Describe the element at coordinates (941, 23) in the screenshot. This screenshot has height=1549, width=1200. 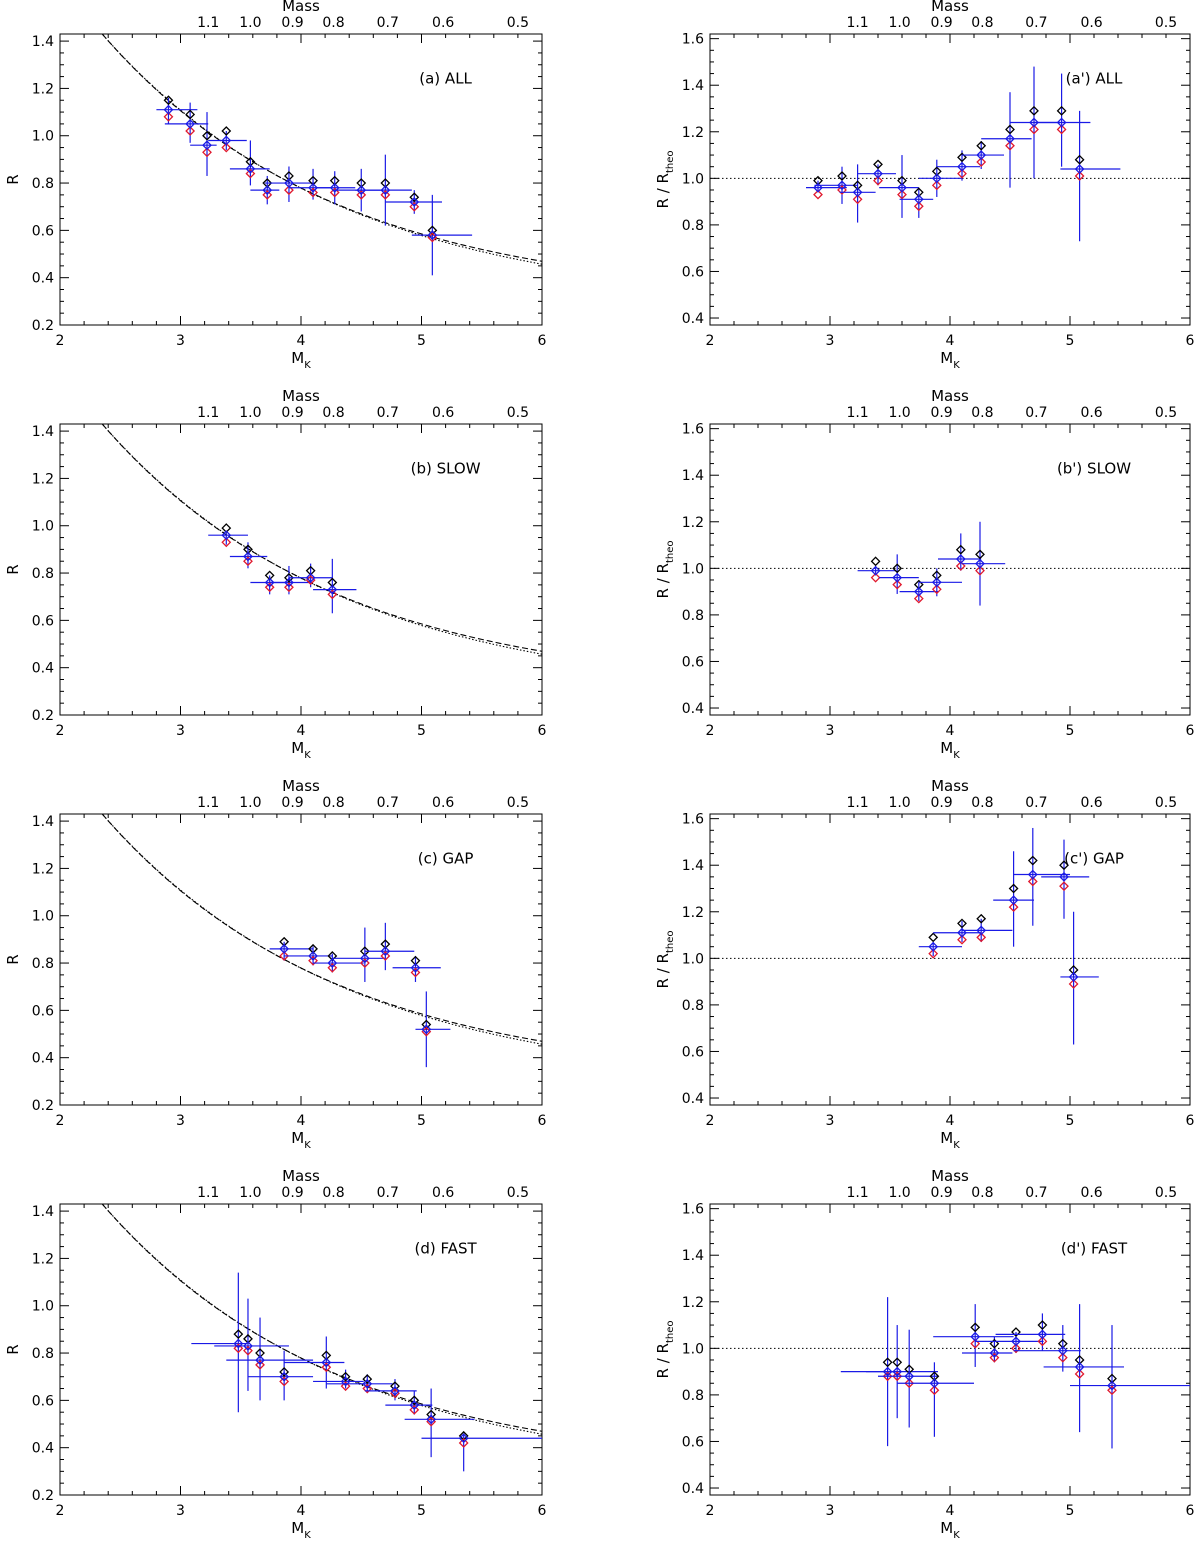
I see `mass-tick-label: 0.9` at that location.